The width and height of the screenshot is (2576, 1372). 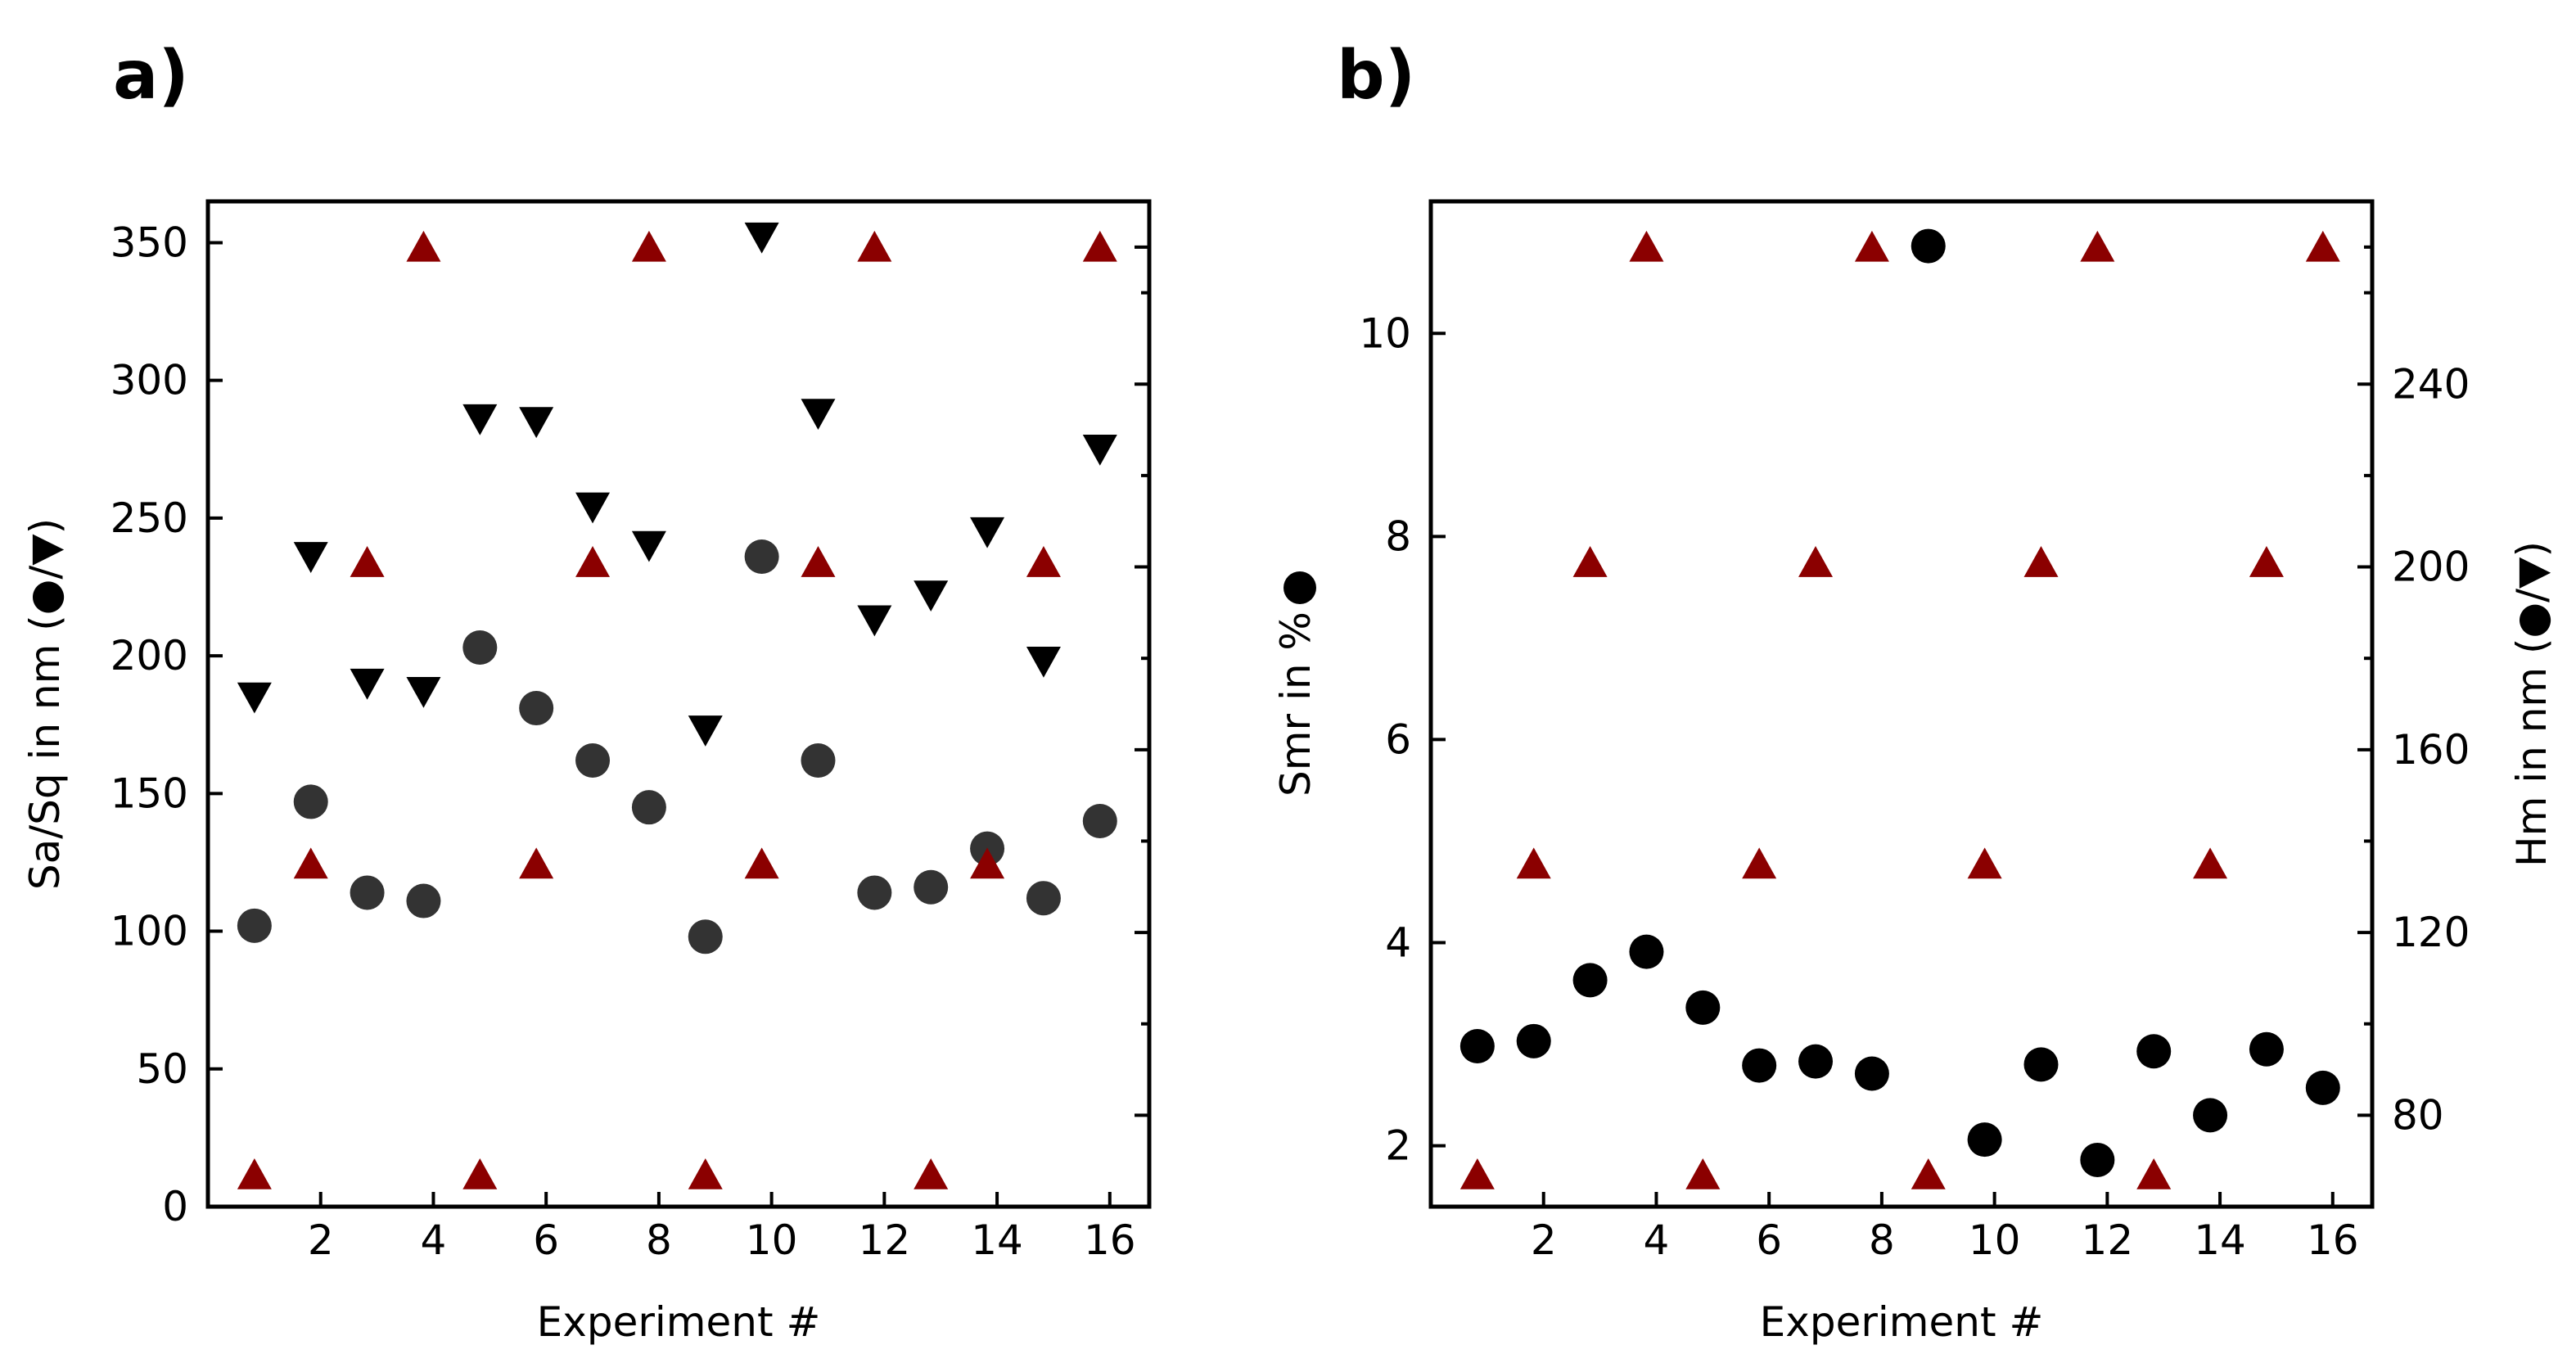 I want to click on panel-a-ylabel: Sa/Sq in nm (●/▼), so click(x=45, y=704).